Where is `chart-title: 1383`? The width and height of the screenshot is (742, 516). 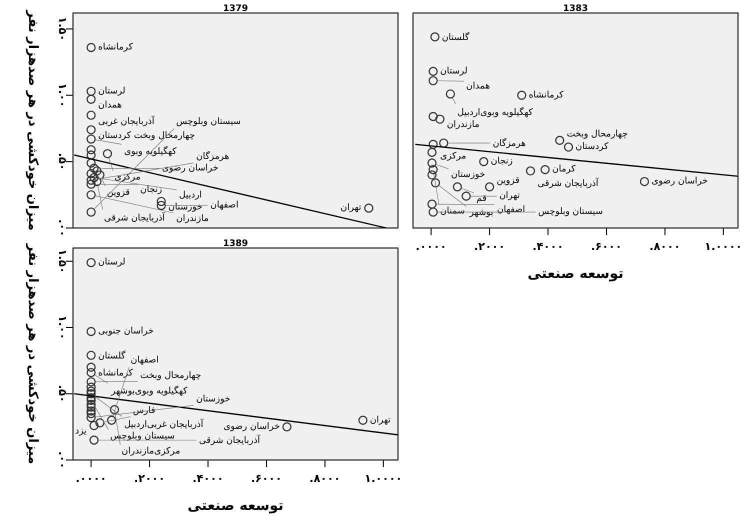
chart-title: 1383 is located at coordinates (575, 9).